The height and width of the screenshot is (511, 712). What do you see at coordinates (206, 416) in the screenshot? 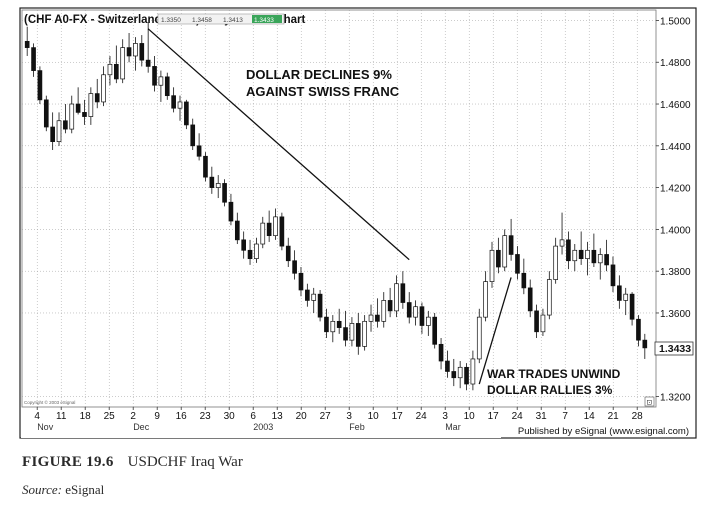
I see `x-tick-label: 23` at bounding box center [206, 416].